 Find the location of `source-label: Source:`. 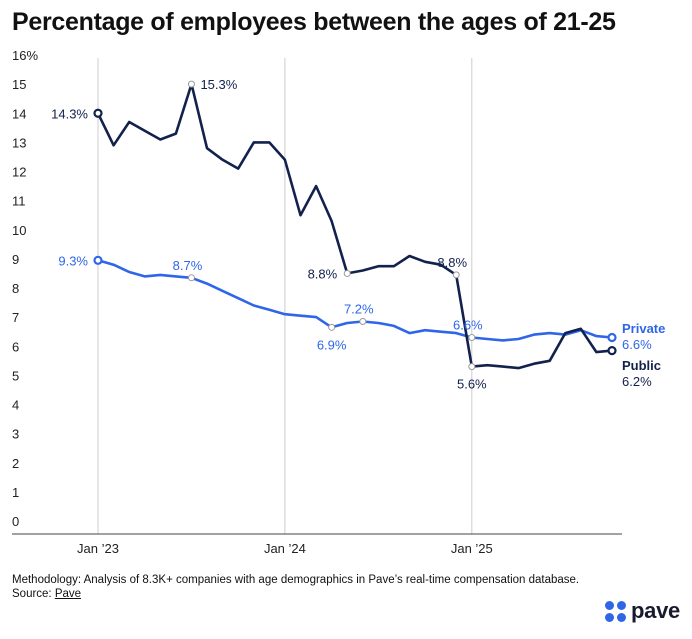

source-label: Source: is located at coordinates (33, 594).